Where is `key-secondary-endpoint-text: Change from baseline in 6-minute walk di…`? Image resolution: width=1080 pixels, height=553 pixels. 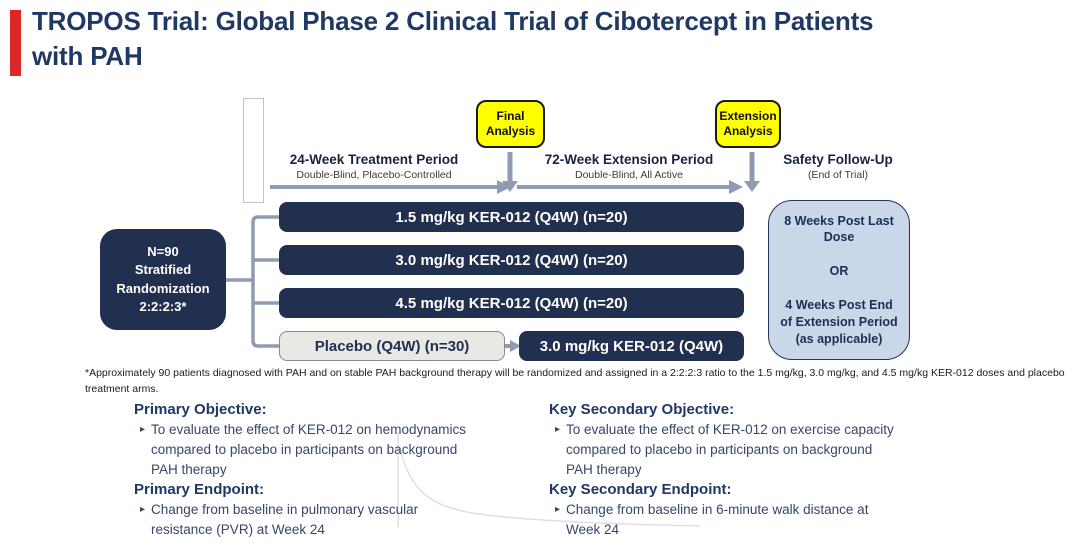 key-secondary-endpoint-text: Change from baseline in 6-minute walk di… is located at coordinates (717, 520).